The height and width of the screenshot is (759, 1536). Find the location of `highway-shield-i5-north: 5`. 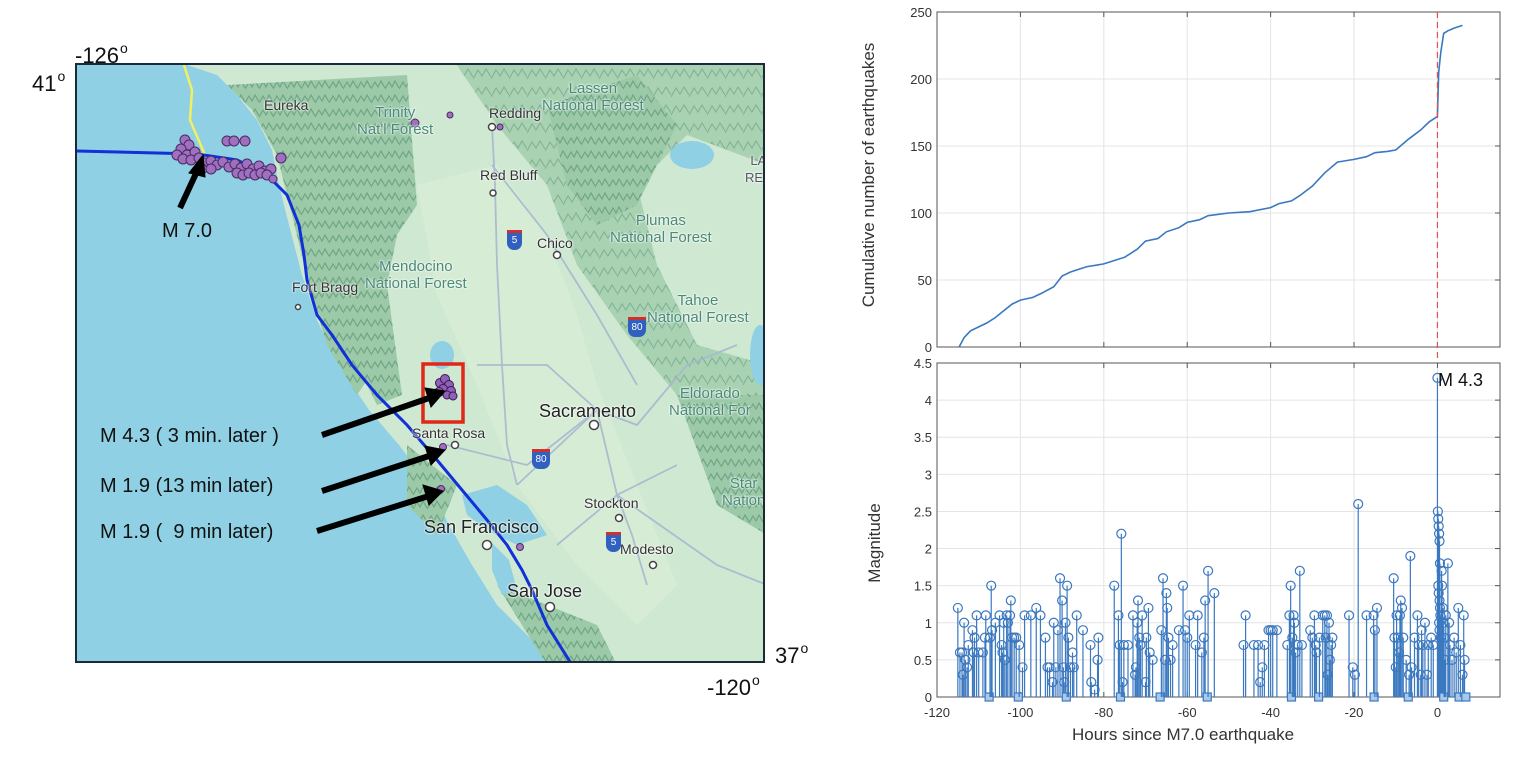

highway-shield-i5-north: 5 is located at coordinates (514, 240).